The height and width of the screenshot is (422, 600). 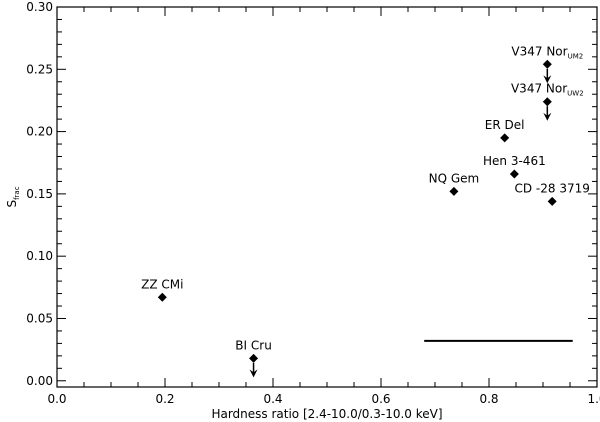 I want to click on data-point: NQ Gem, so click(x=454, y=183).